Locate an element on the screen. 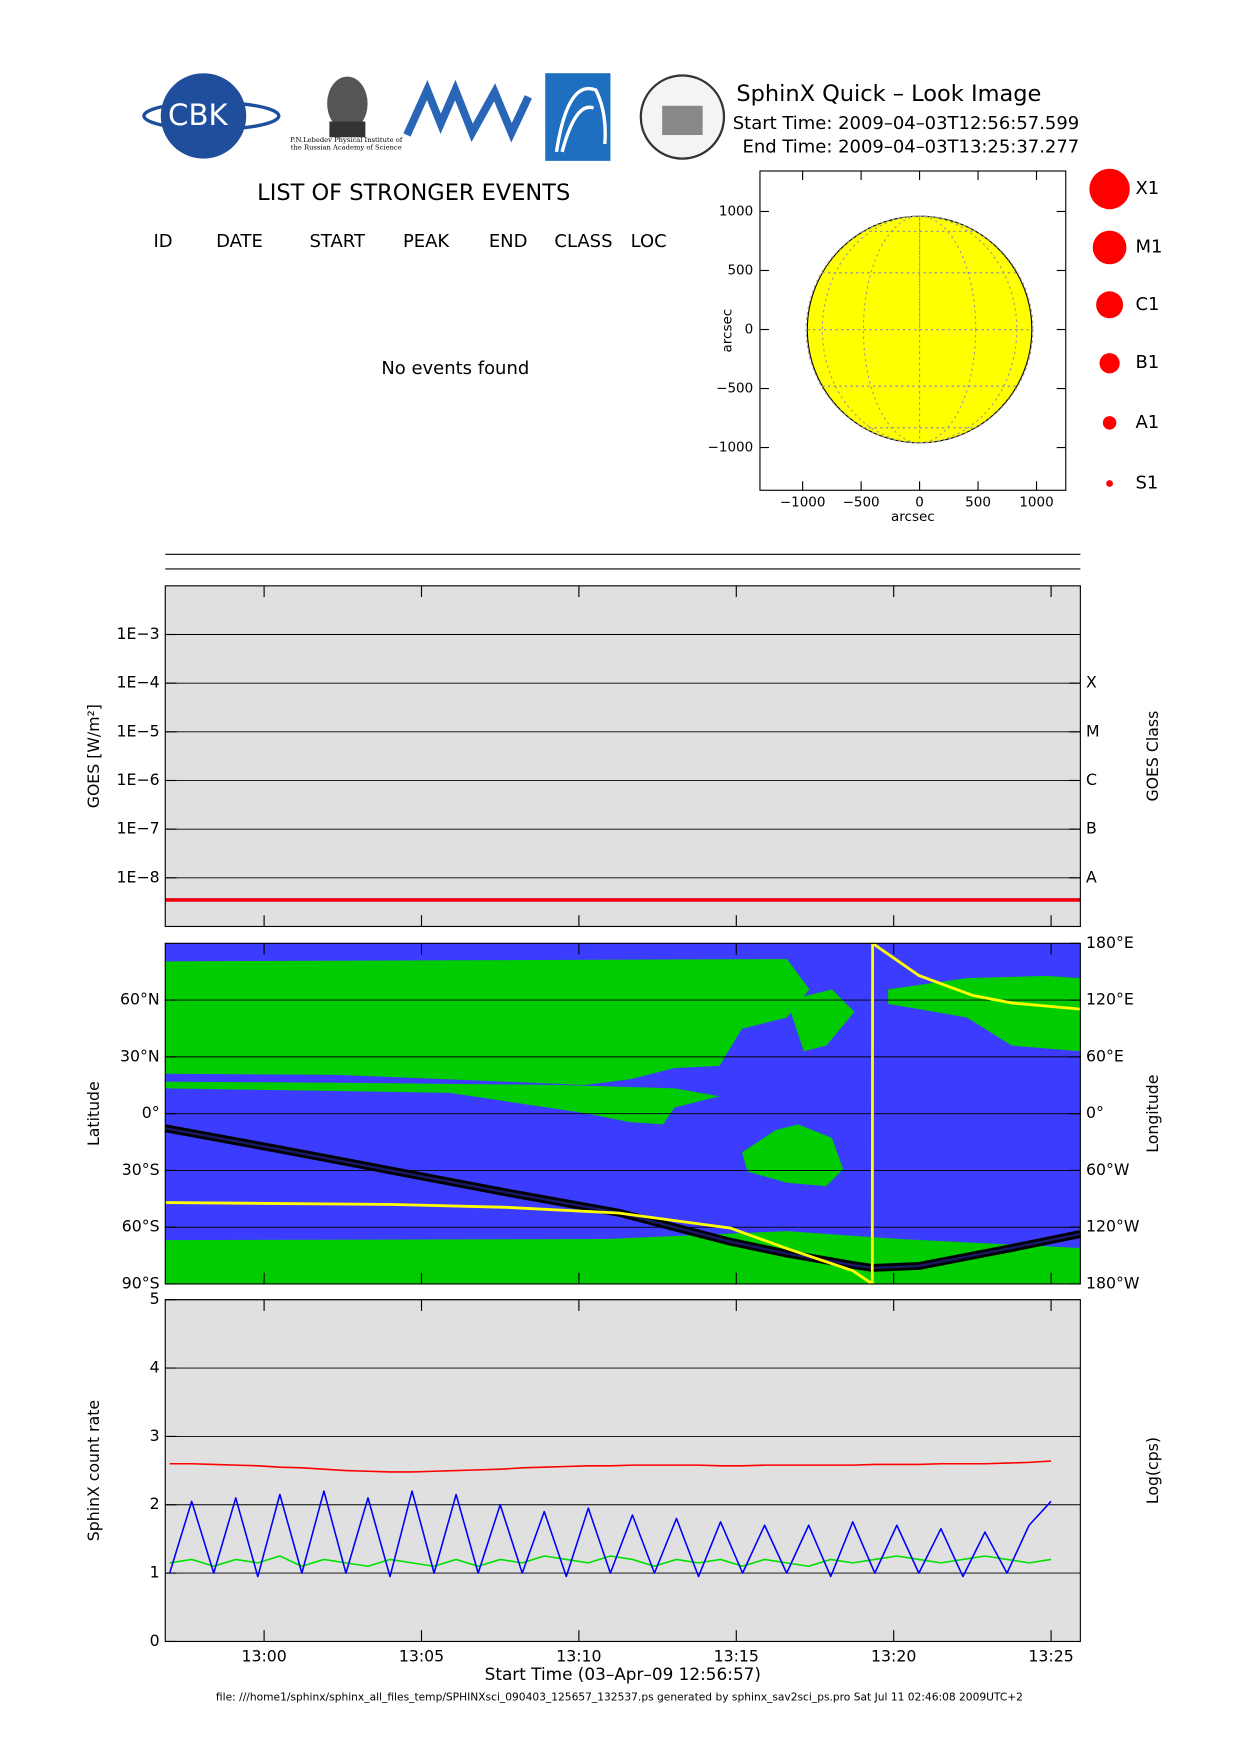 The image size is (1240, 1754). x-axis-label: Start Time (03–Apr–09 12:56:57) is located at coordinates (623, 1674).